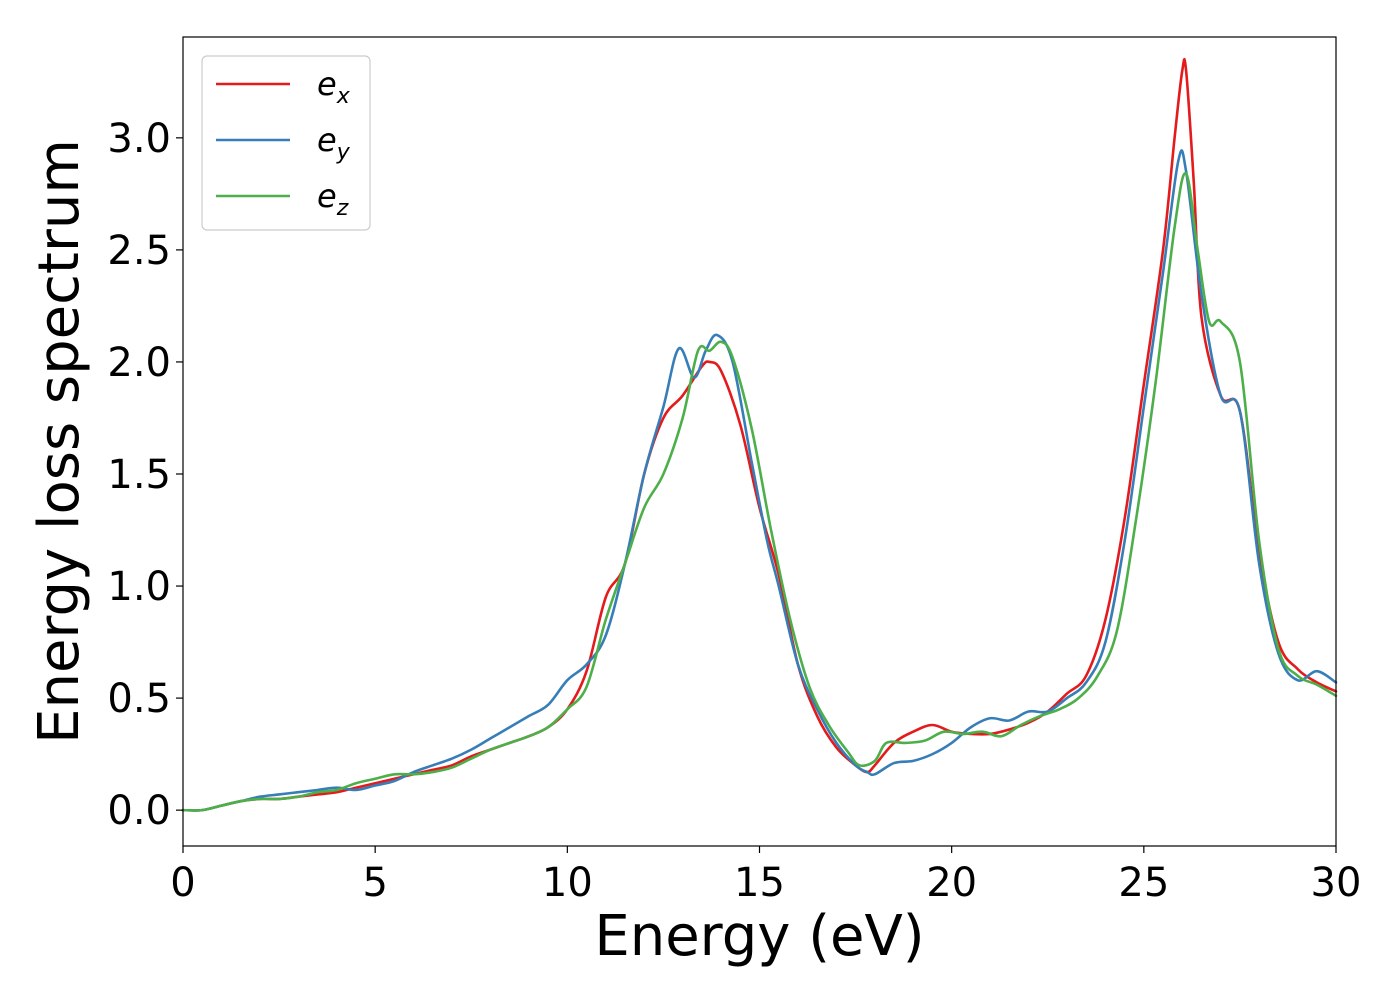 The height and width of the screenshot is (1000, 1400). I want to click on x-tick-label: 0, so click(182, 883).